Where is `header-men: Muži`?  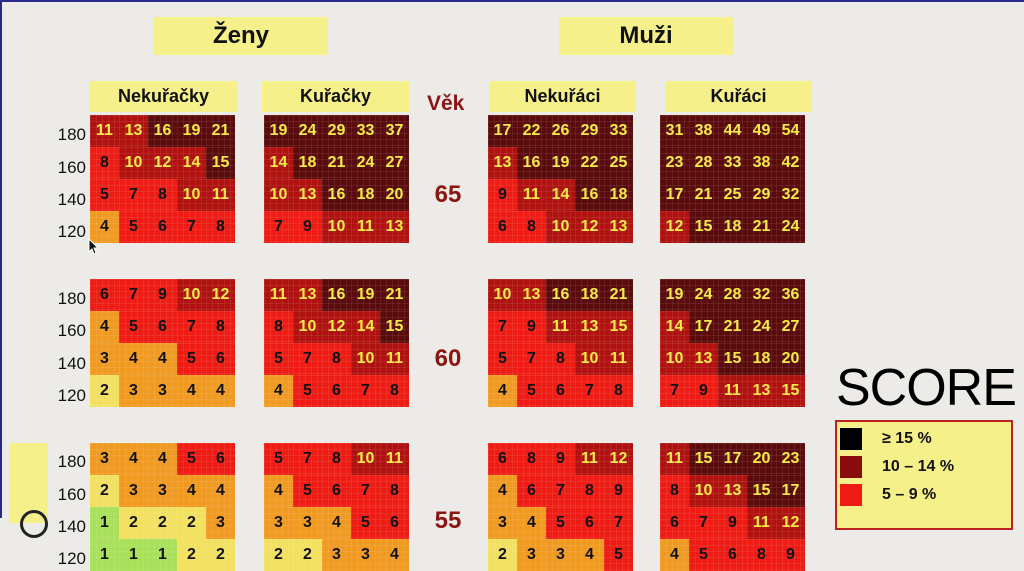
header-men: Muži is located at coordinates (646, 36).